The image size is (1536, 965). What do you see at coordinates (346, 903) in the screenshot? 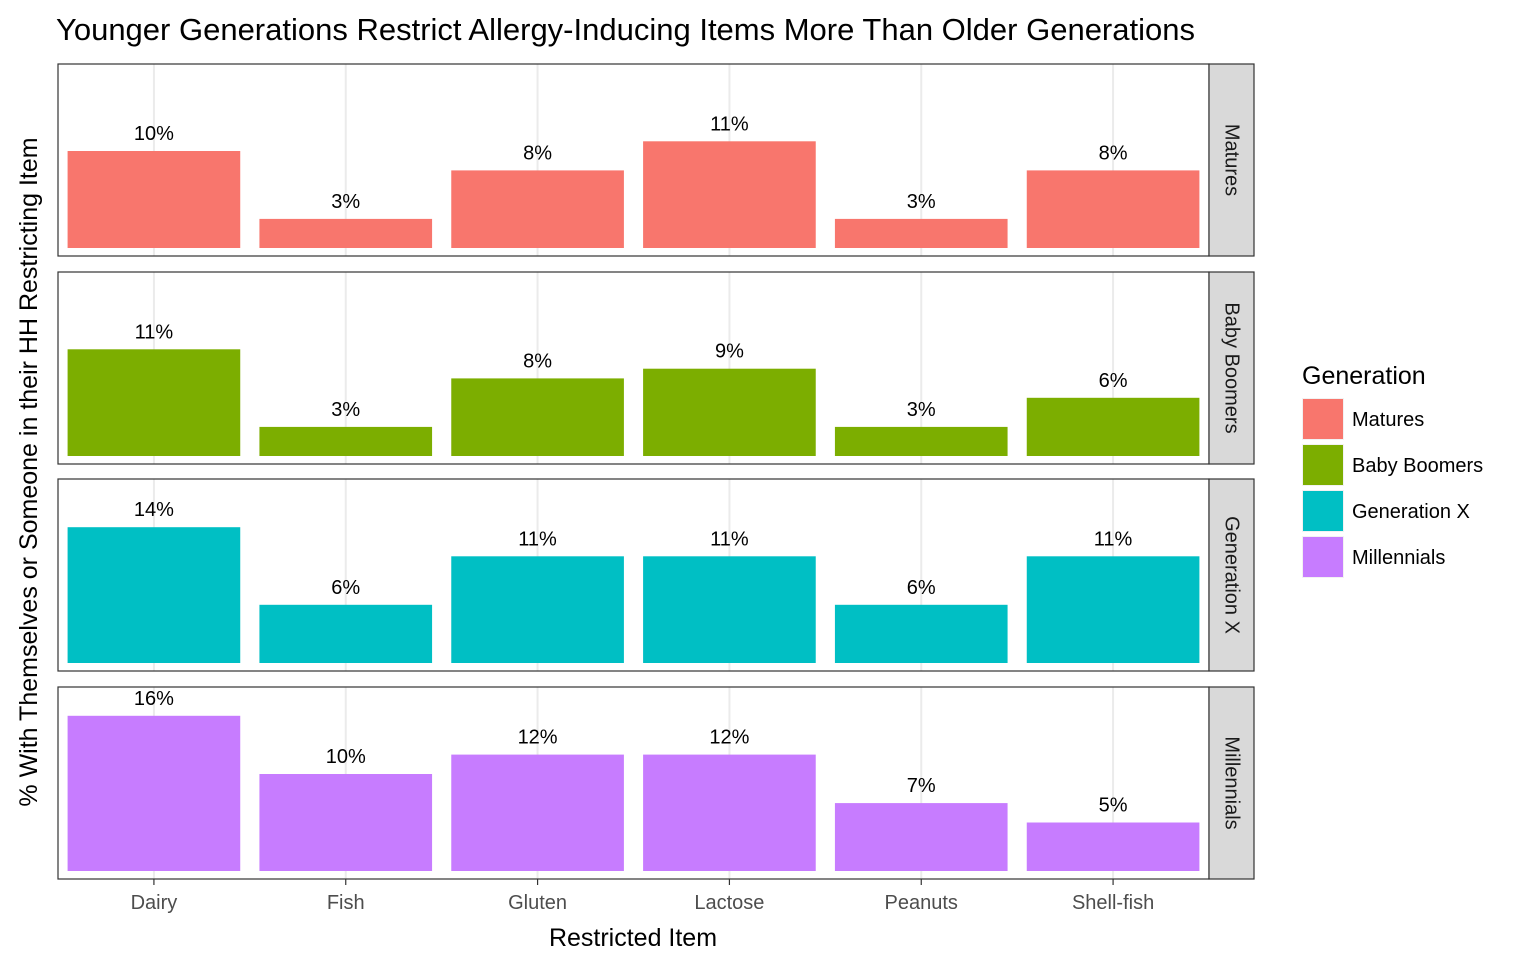
I see `x-tick-label: Fish` at bounding box center [346, 903].